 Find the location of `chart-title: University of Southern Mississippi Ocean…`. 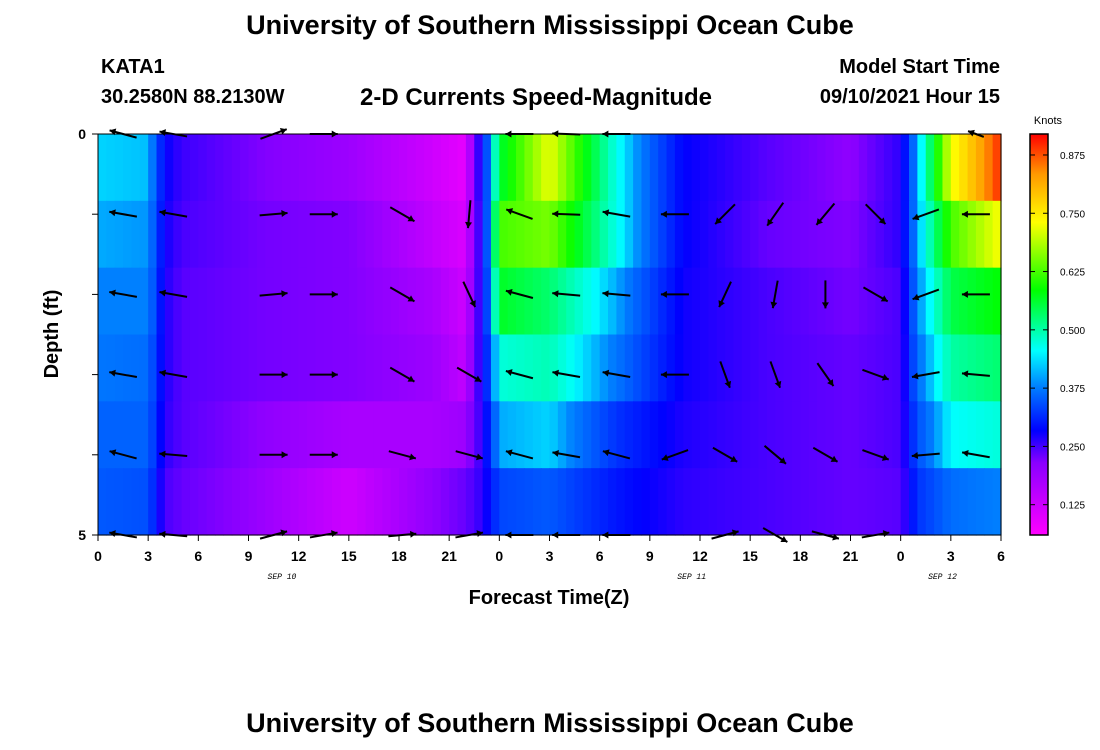

chart-title: University of Southern Mississippi Ocean… is located at coordinates (550, 25).